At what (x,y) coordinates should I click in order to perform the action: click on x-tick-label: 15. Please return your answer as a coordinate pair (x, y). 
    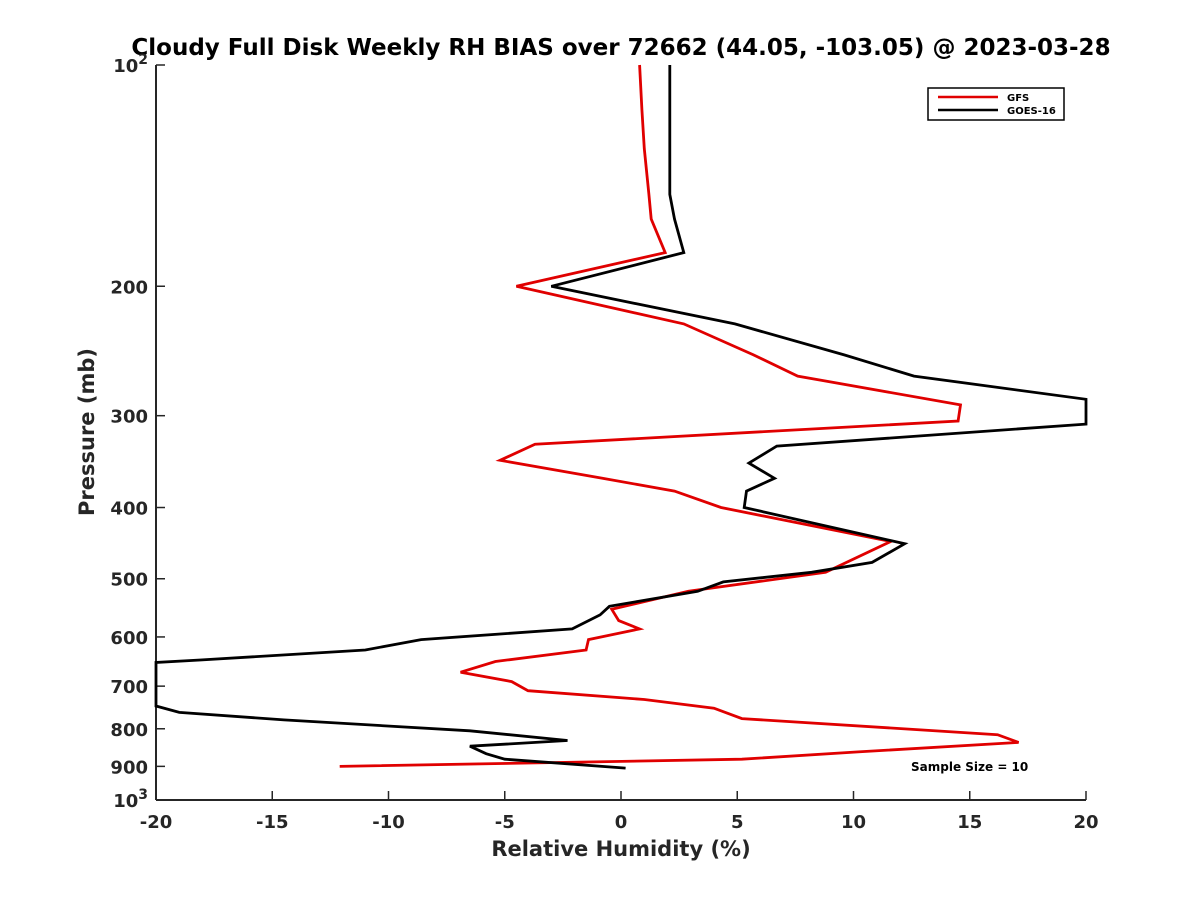
    Looking at the image, I should click on (969, 822).